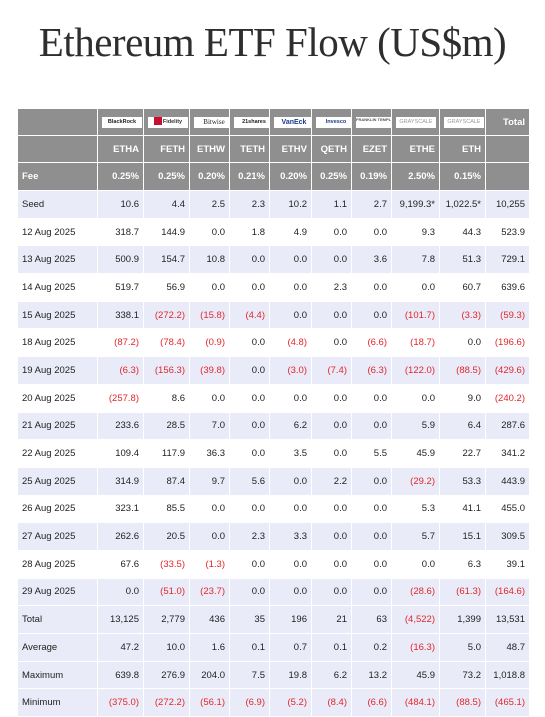 Image resolution: width=545 pixels, height=717 pixels. I want to click on table-cell: 7.8, so click(415, 260).